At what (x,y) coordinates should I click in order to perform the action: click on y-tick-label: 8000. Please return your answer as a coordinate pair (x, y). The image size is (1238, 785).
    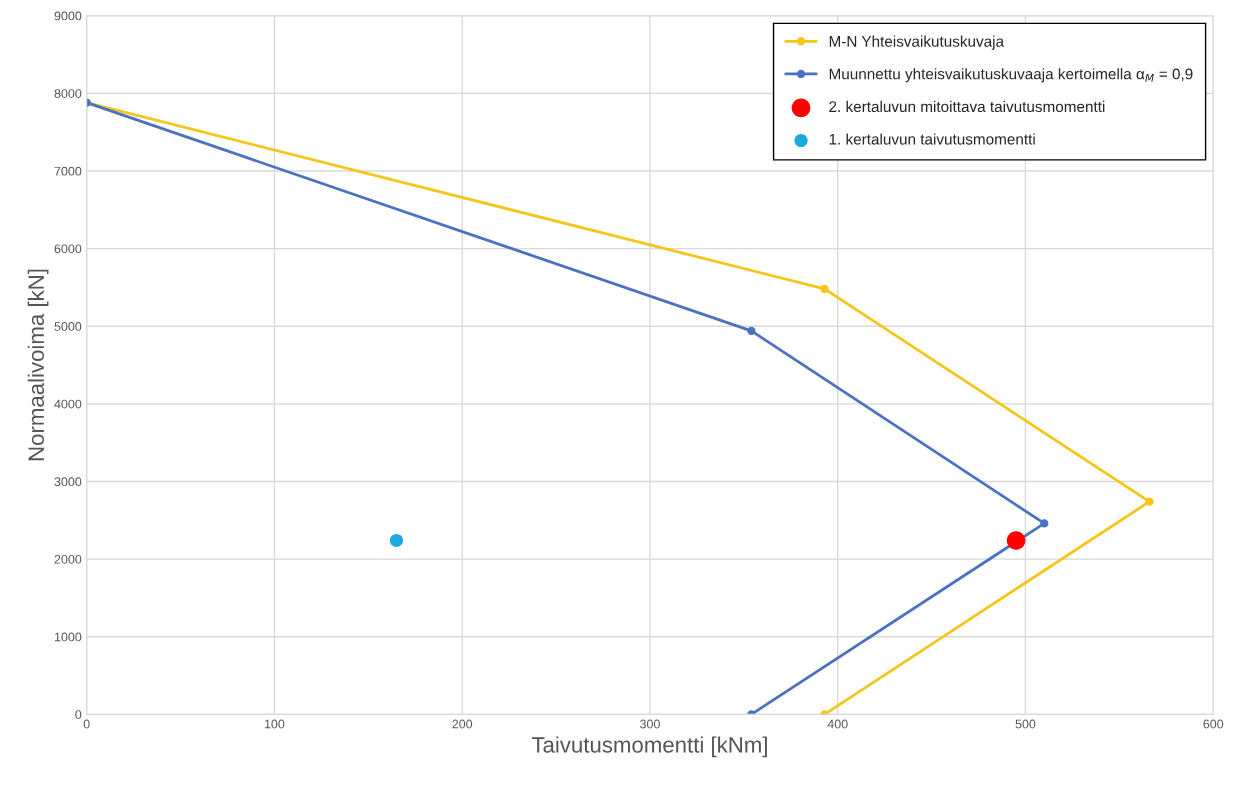
    Looking at the image, I should click on (68, 93).